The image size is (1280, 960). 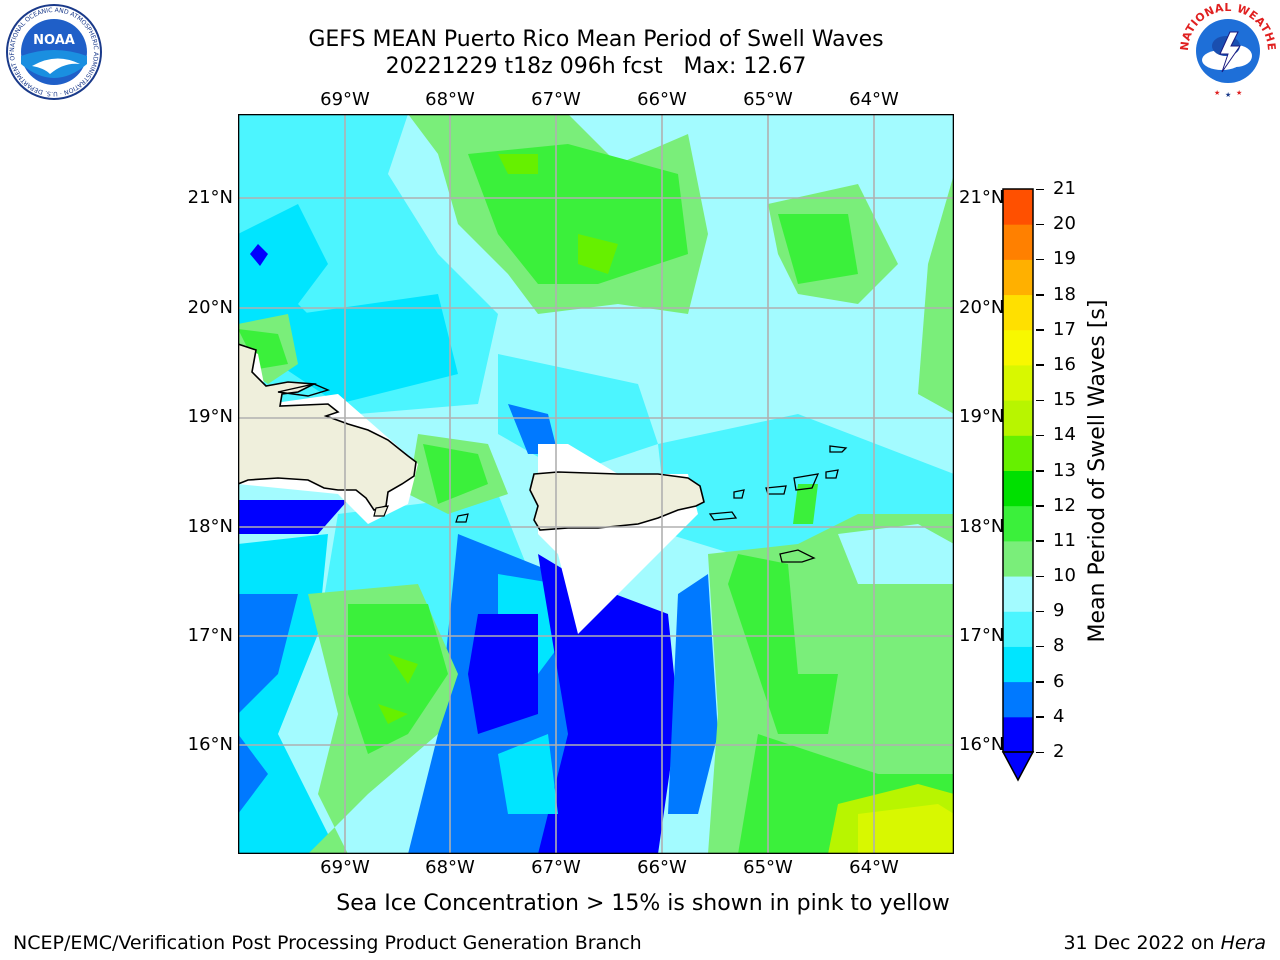 I want to click on footer-date: 31 Dec 2022 on Hera, so click(x=1164, y=943).